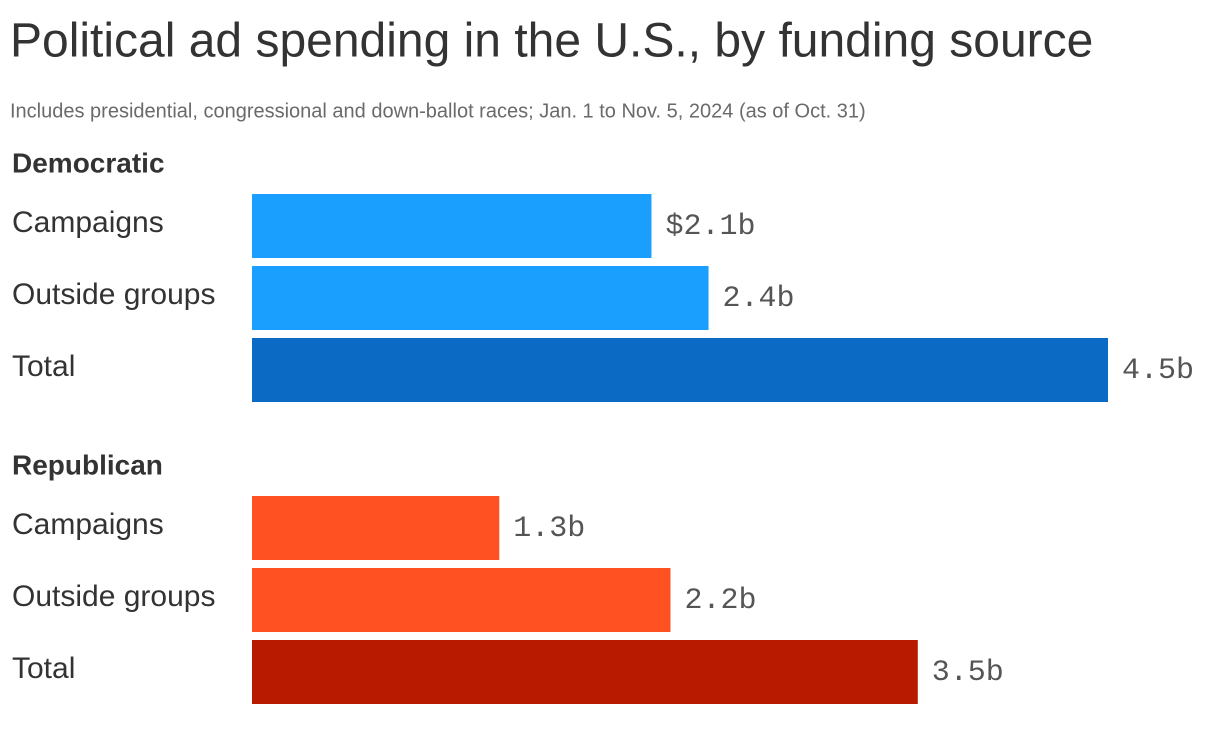 The width and height of the screenshot is (1220, 754). I want to click on group-label: Democratic, so click(88, 162).